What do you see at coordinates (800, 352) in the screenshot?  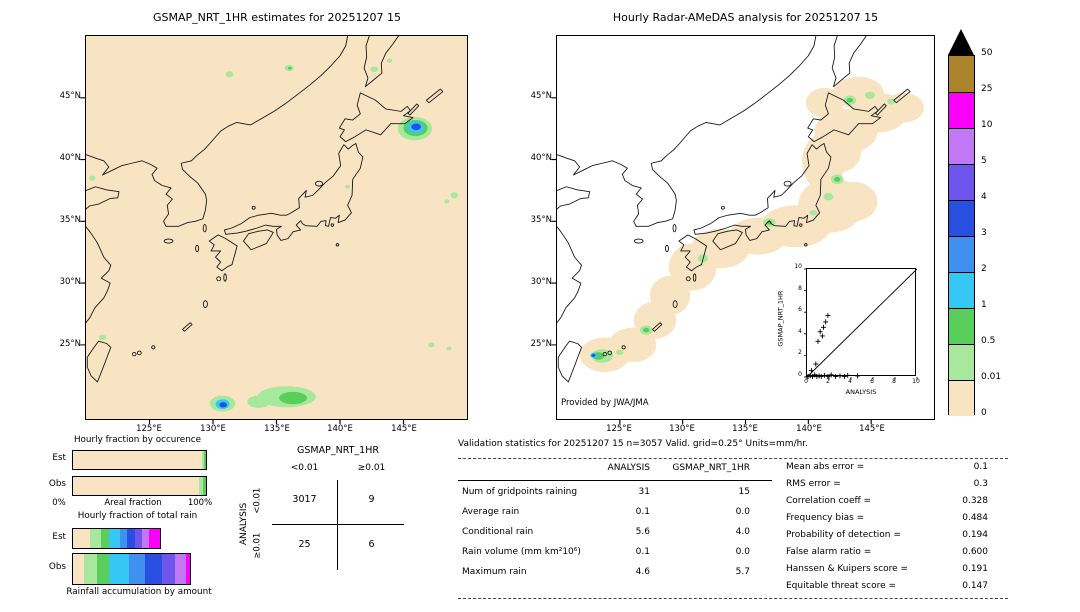 I see `inset-y-tick: 2` at bounding box center [800, 352].